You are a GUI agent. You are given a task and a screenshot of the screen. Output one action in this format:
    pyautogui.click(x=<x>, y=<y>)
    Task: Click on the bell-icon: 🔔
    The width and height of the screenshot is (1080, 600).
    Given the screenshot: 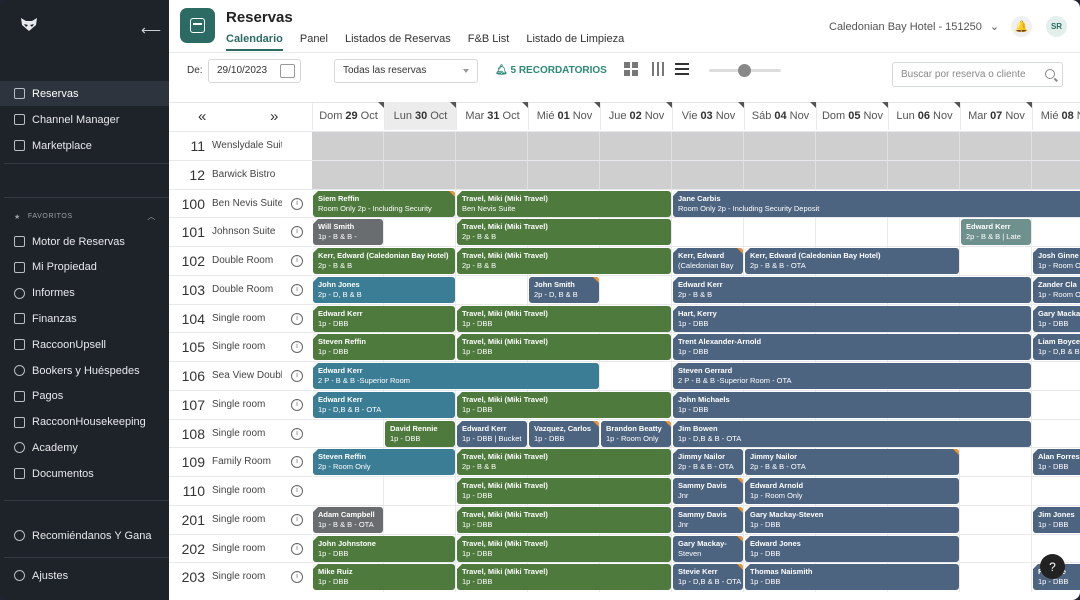 What is the action you would take?
    pyautogui.click(x=1021, y=26)
    